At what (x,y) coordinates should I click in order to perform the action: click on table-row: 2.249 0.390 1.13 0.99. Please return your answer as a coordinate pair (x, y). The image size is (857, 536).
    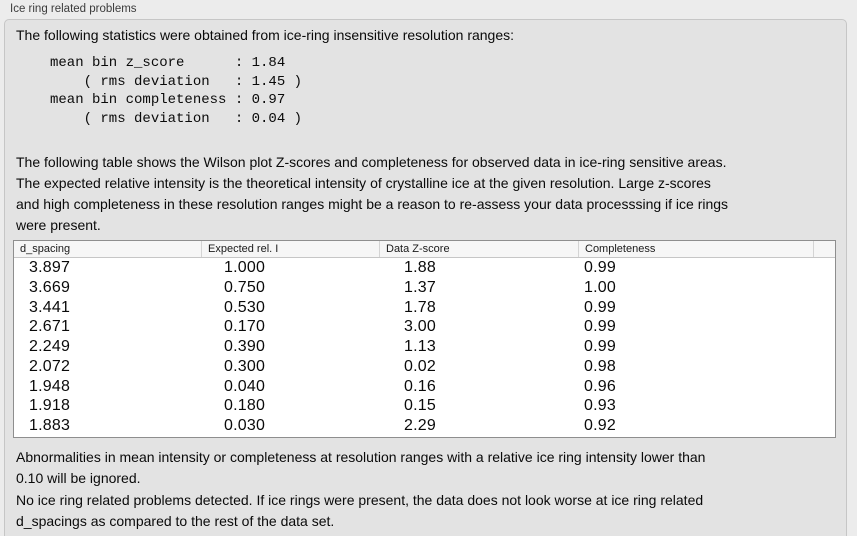
    Looking at the image, I should click on (424, 347).